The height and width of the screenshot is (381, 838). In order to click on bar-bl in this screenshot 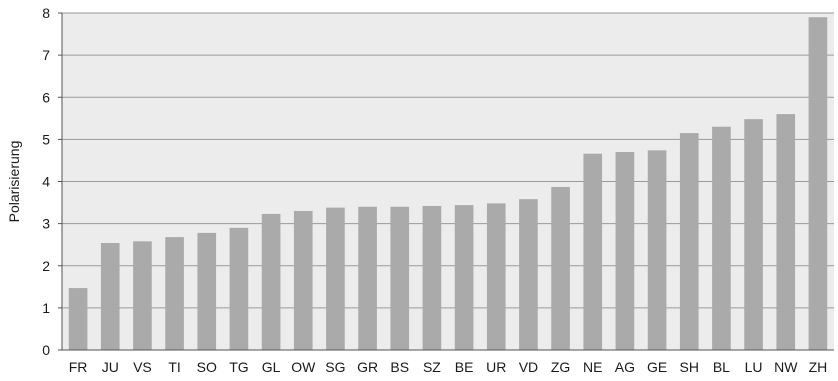, I will do `click(721, 238)`.